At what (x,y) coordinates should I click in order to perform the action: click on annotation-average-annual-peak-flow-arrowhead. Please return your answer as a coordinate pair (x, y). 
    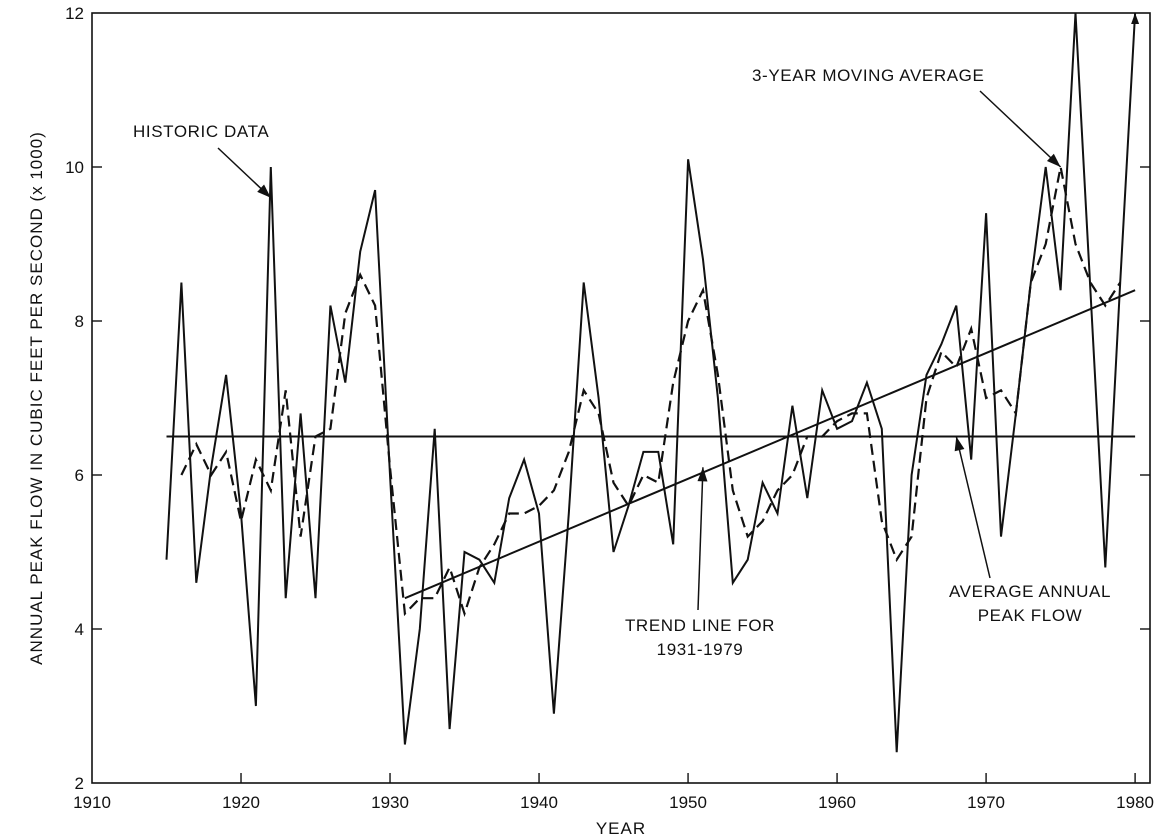
    Looking at the image, I should click on (959, 444).